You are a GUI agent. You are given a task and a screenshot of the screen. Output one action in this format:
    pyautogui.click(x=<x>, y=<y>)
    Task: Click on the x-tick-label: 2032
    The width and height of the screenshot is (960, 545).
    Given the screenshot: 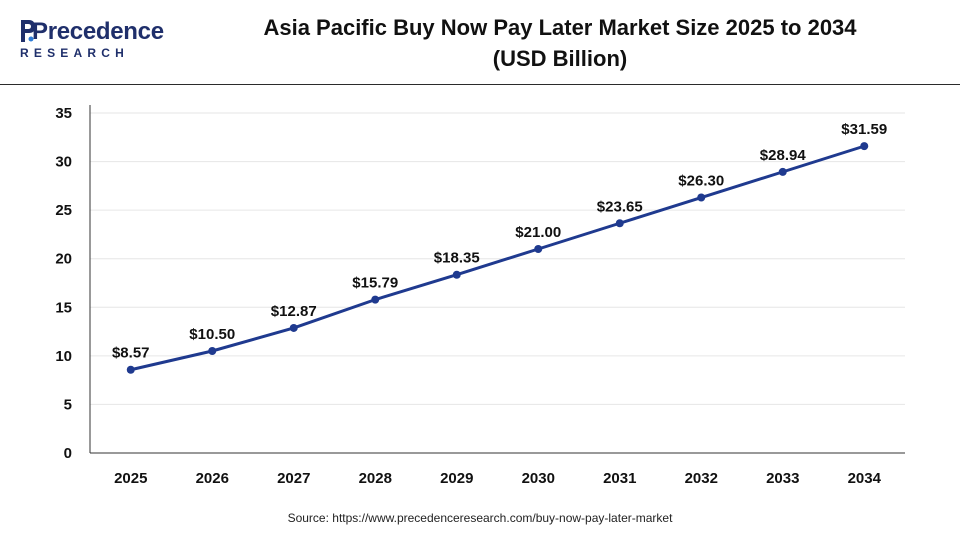 What is the action you would take?
    pyautogui.click(x=701, y=478)
    